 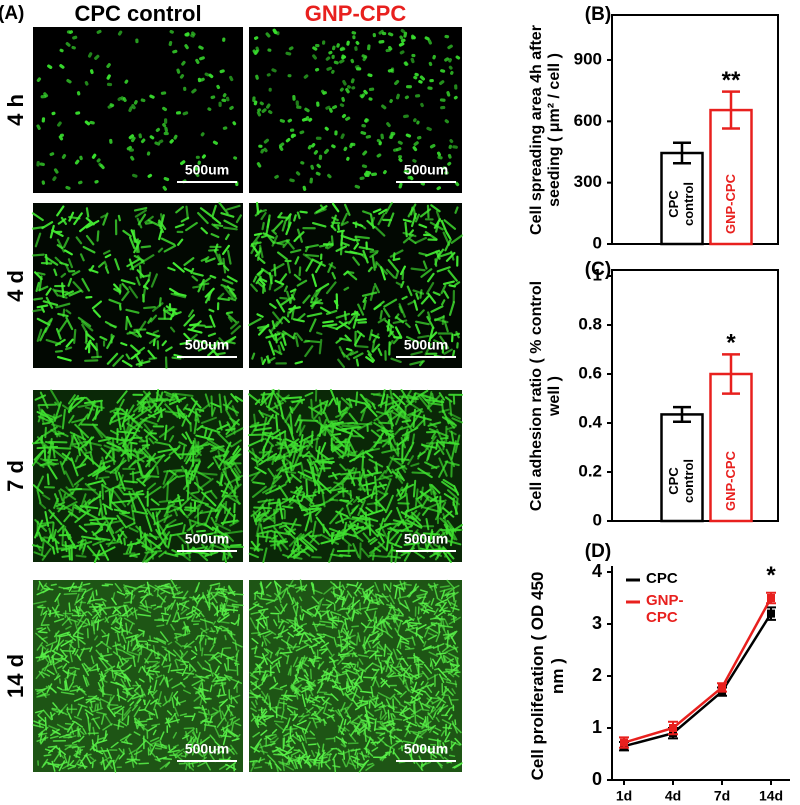 What do you see at coordinates (16, 476) in the screenshot?
I see `row-label: 7 d` at bounding box center [16, 476].